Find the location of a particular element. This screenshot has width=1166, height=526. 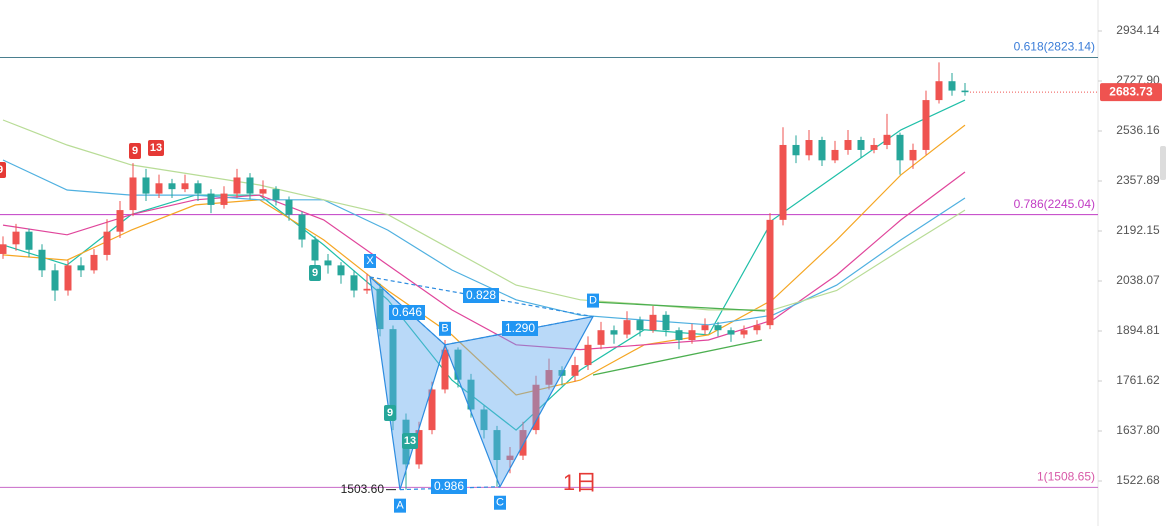

side-tab is located at coordinates (1163, 163).